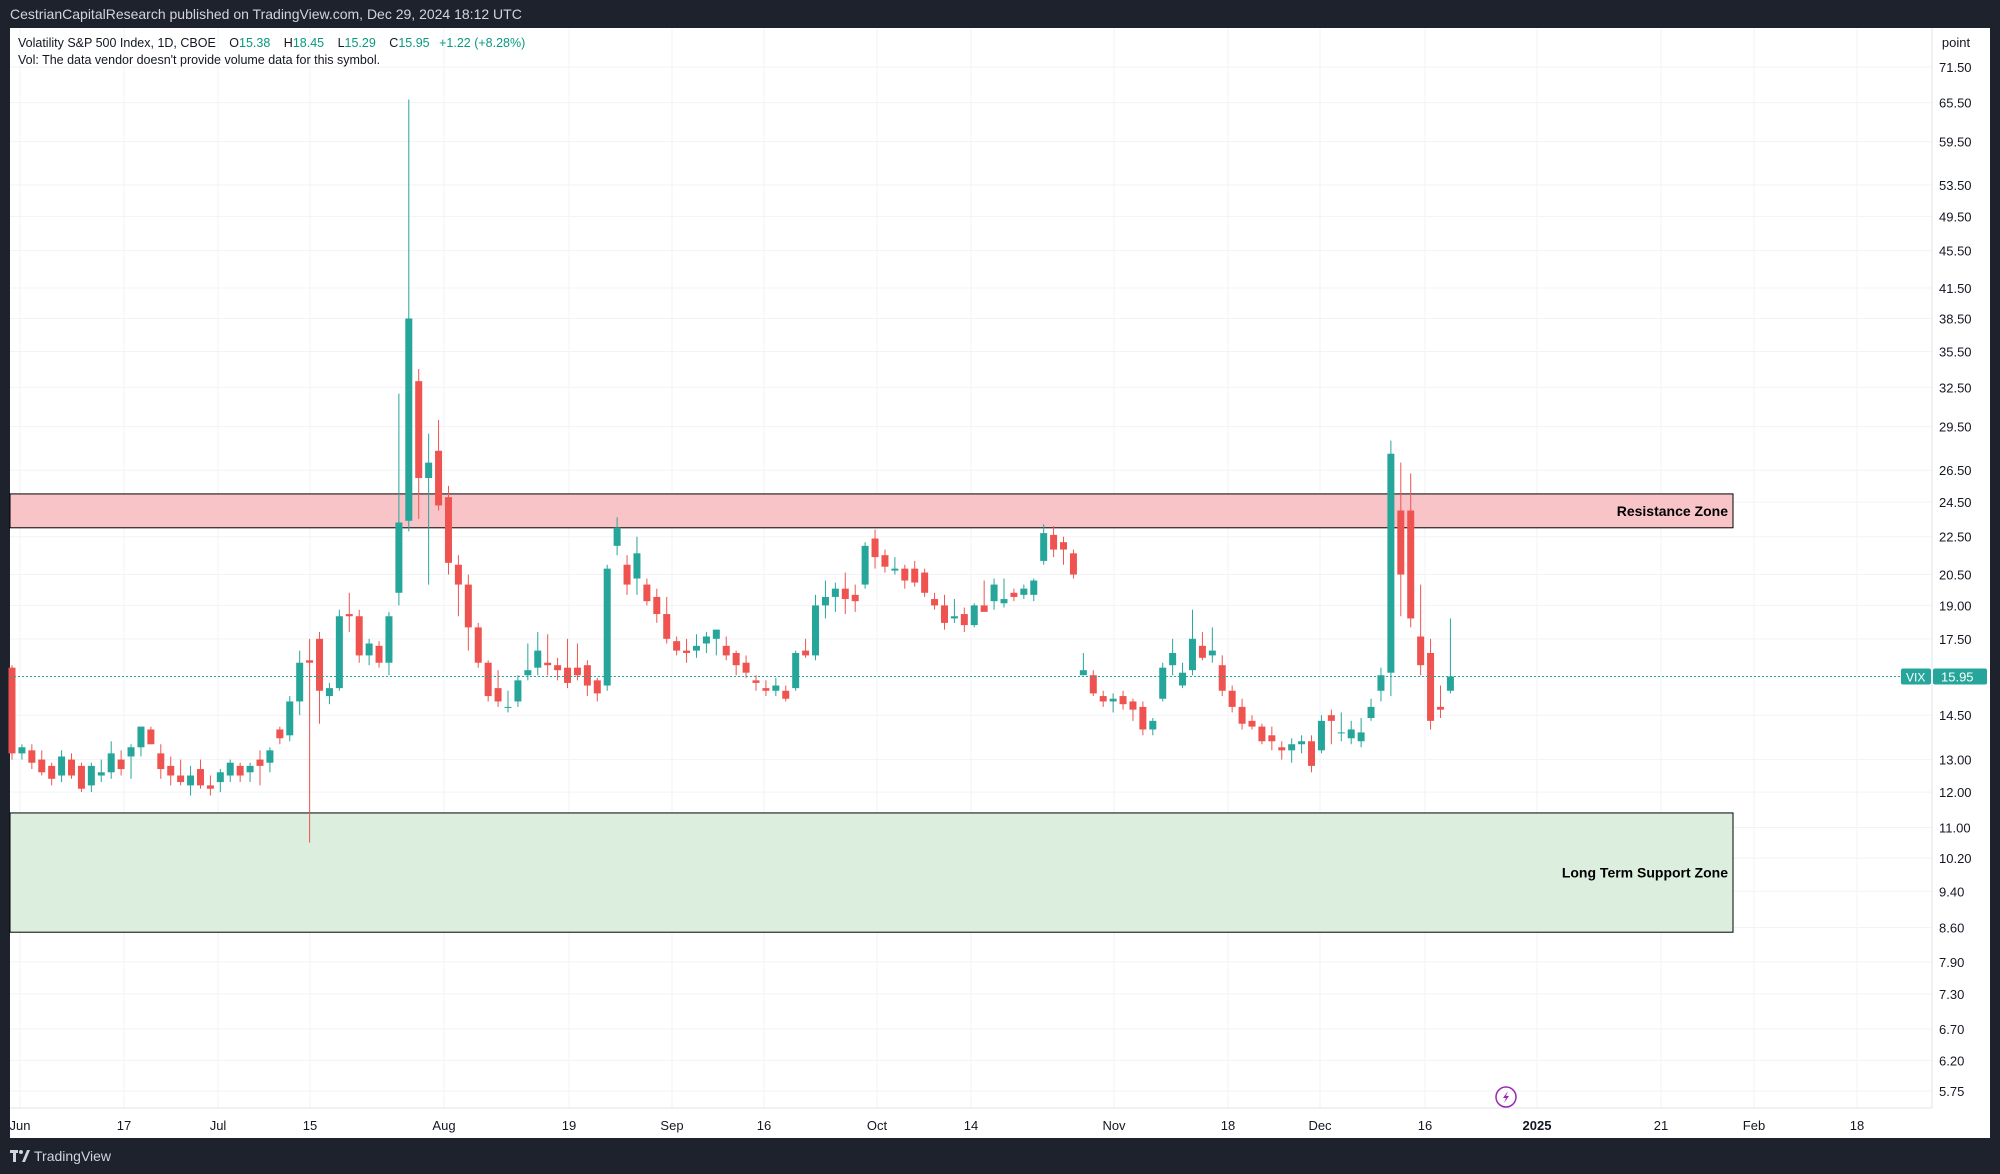 The image size is (2000, 1174). What do you see at coordinates (73, 1156) in the screenshot?
I see `footer-brand: TradingView` at bounding box center [73, 1156].